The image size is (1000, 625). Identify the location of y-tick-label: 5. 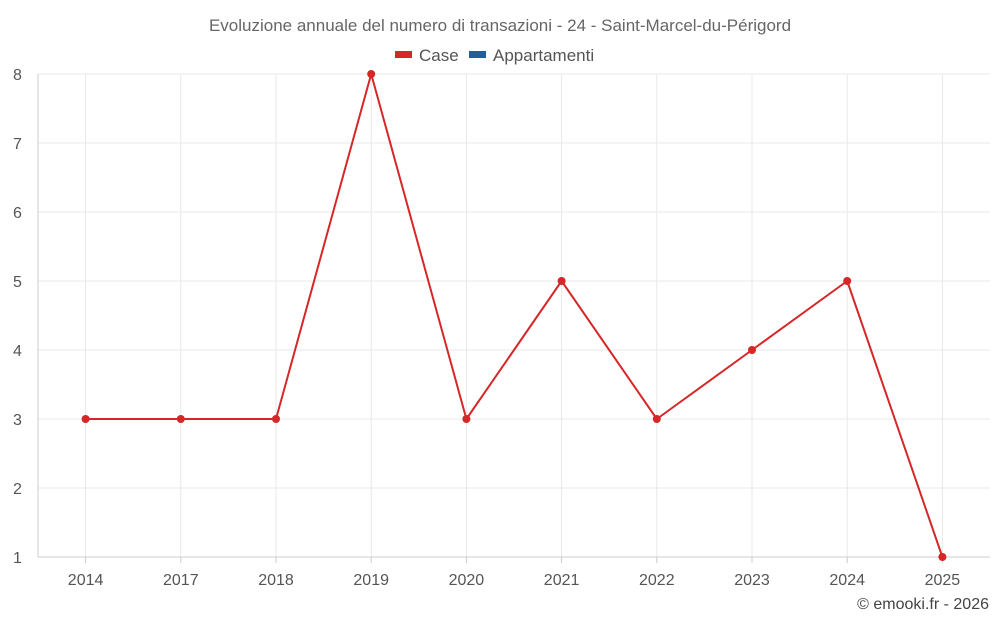
(17, 282).